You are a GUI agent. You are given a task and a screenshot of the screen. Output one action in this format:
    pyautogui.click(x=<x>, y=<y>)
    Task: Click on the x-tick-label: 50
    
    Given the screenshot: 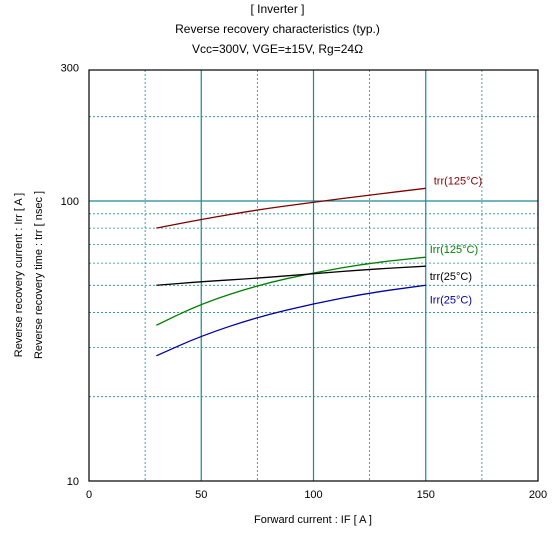 What is the action you would take?
    pyautogui.click(x=201, y=495)
    